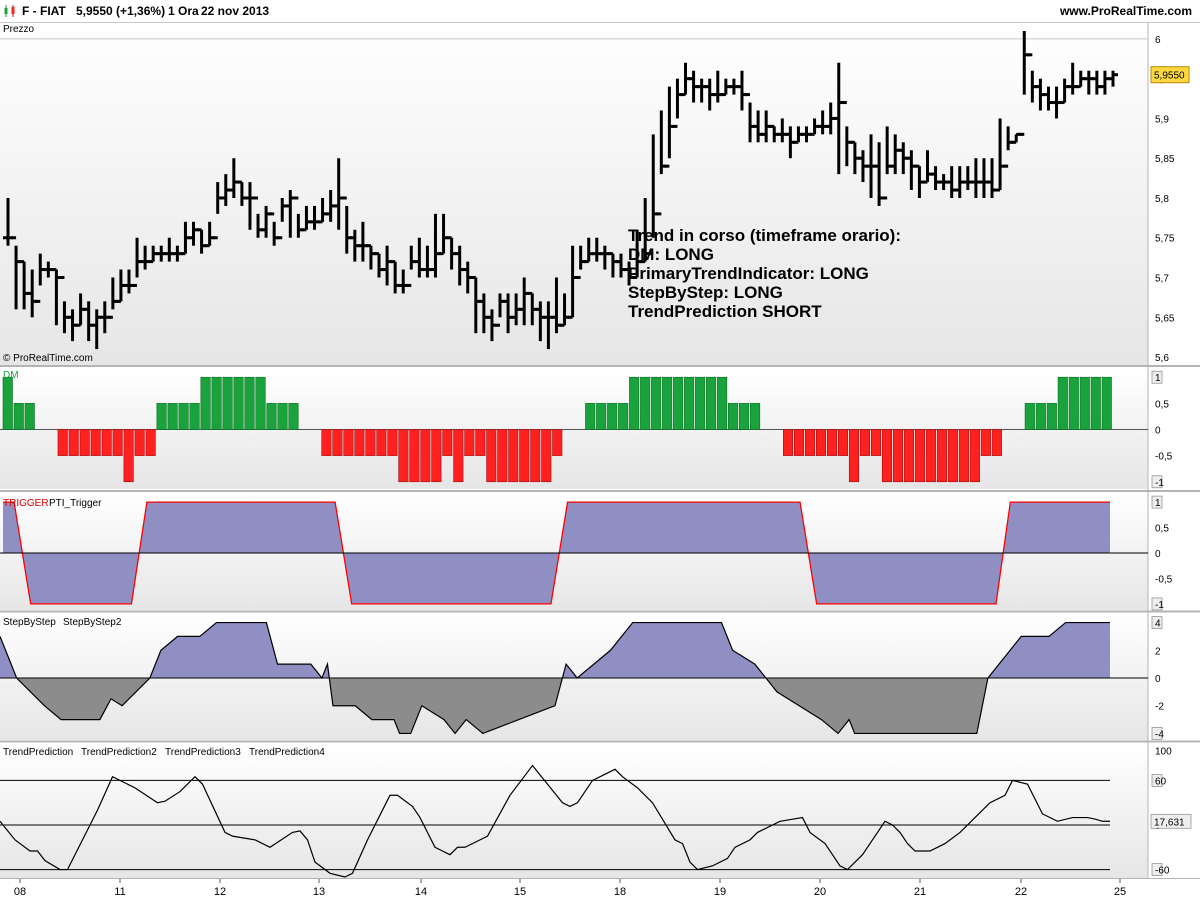 The height and width of the screenshot is (900, 1200). What do you see at coordinates (319, 892) in the screenshot?
I see `x-tick-label: 13` at bounding box center [319, 892].